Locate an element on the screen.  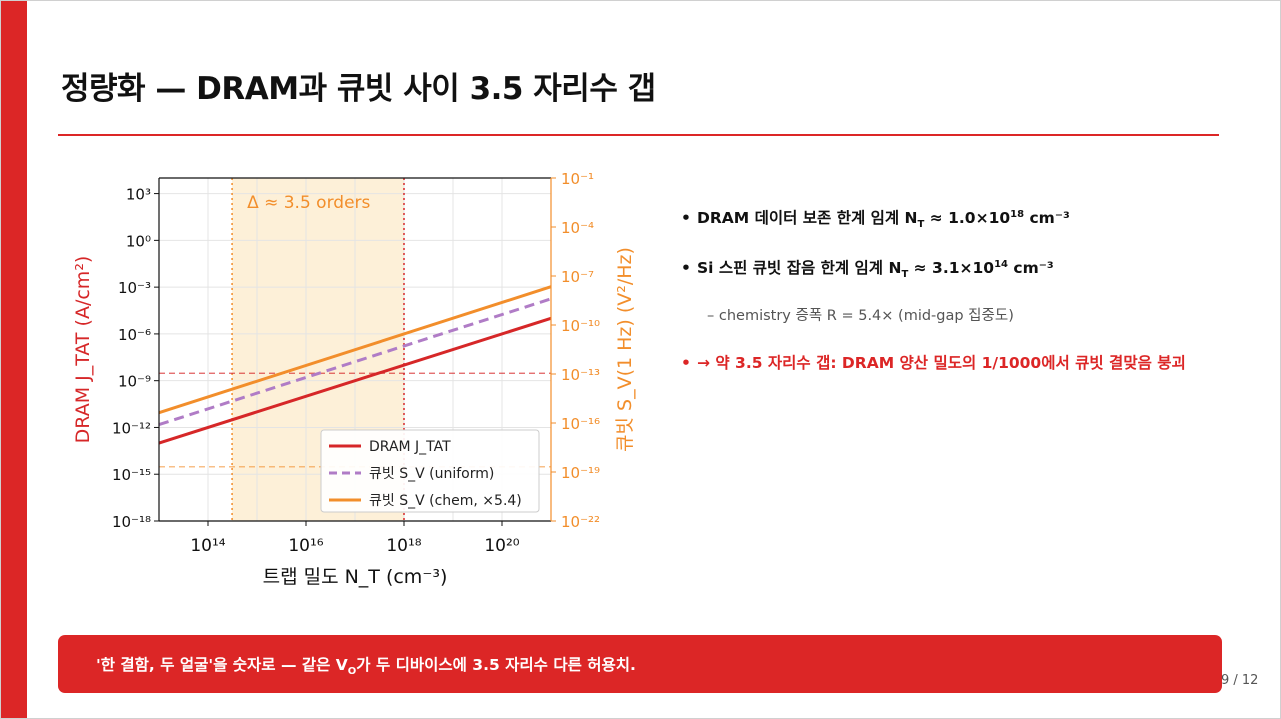
y-right-tick-label: 10⁻¹⁶ is located at coordinates (580, 424).